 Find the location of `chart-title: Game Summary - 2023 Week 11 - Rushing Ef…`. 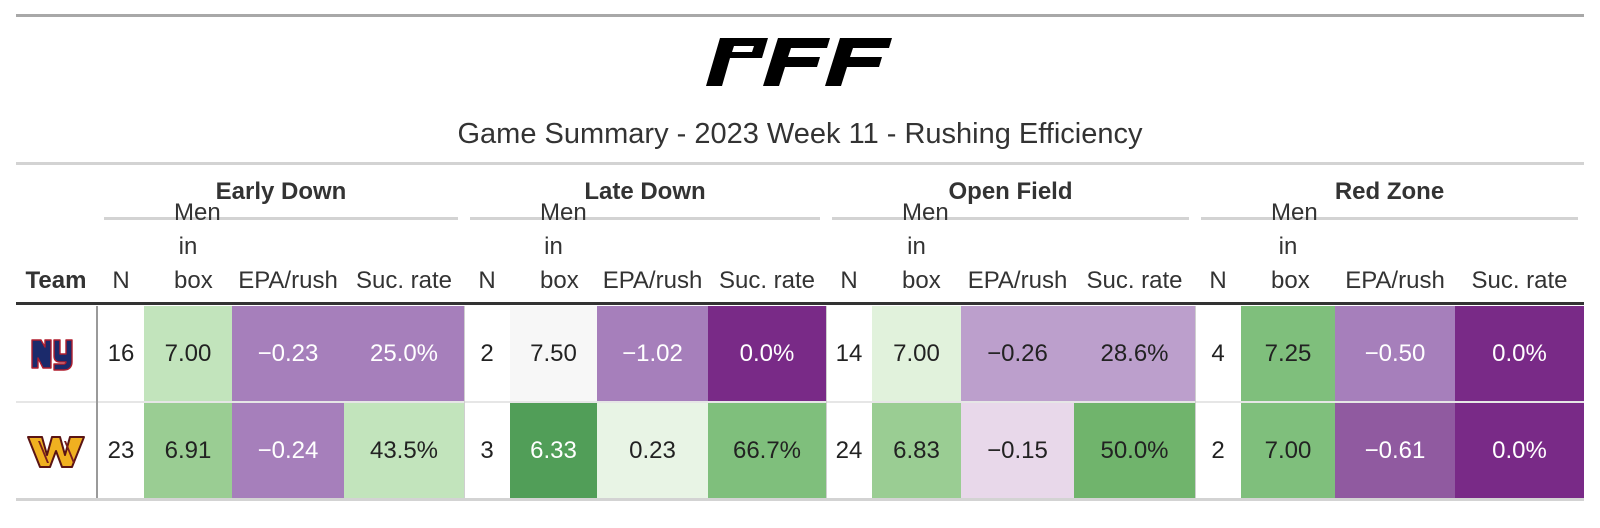

chart-title: Game Summary - 2023 Week 11 - Rushing Ef… is located at coordinates (800, 134).